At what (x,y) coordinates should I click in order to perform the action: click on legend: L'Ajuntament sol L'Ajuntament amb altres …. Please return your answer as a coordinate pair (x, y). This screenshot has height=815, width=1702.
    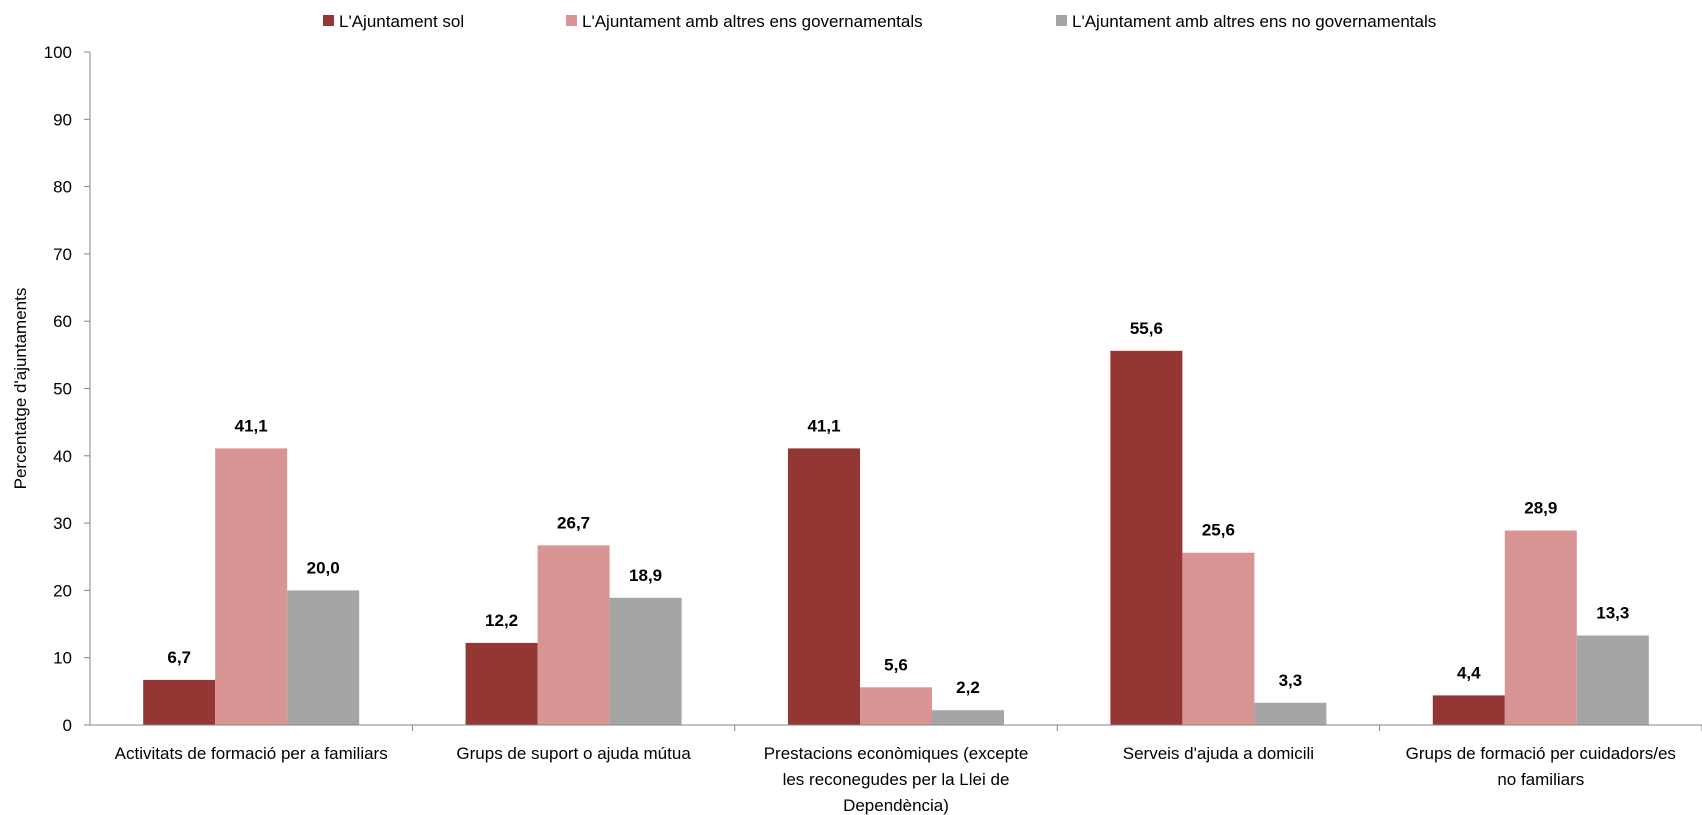
    Looking at the image, I should click on (879, 21).